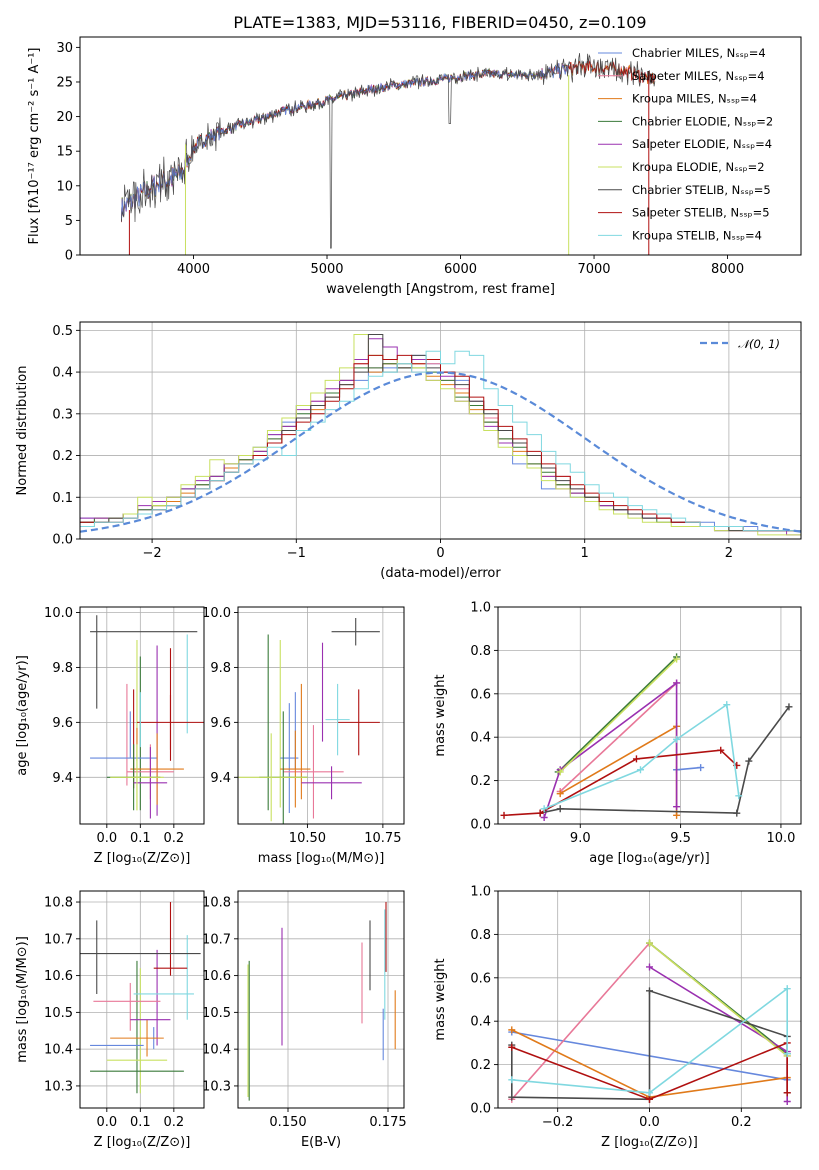  What do you see at coordinates (480, 825) in the screenshot?
I see `y-tick-label: 0.0` at bounding box center [480, 825].